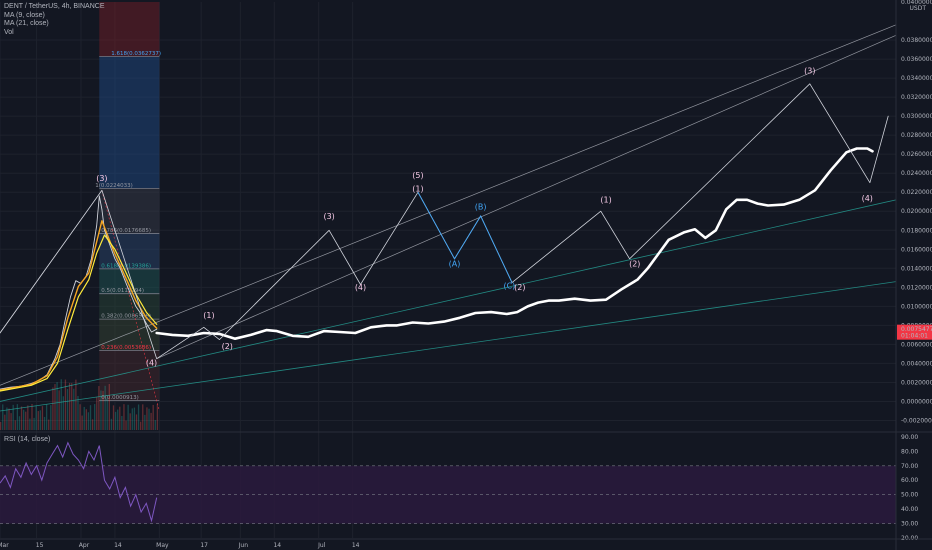 The image size is (932, 550). What do you see at coordinates (417, 175) in the screenshot?
I see `wave-label: (5)` at bounding box center [417, 175].